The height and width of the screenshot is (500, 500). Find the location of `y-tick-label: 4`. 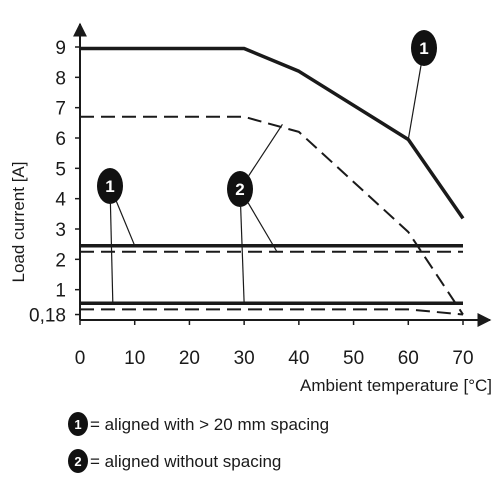

y-tick-label: 4 is located at coordinates (60, 200).